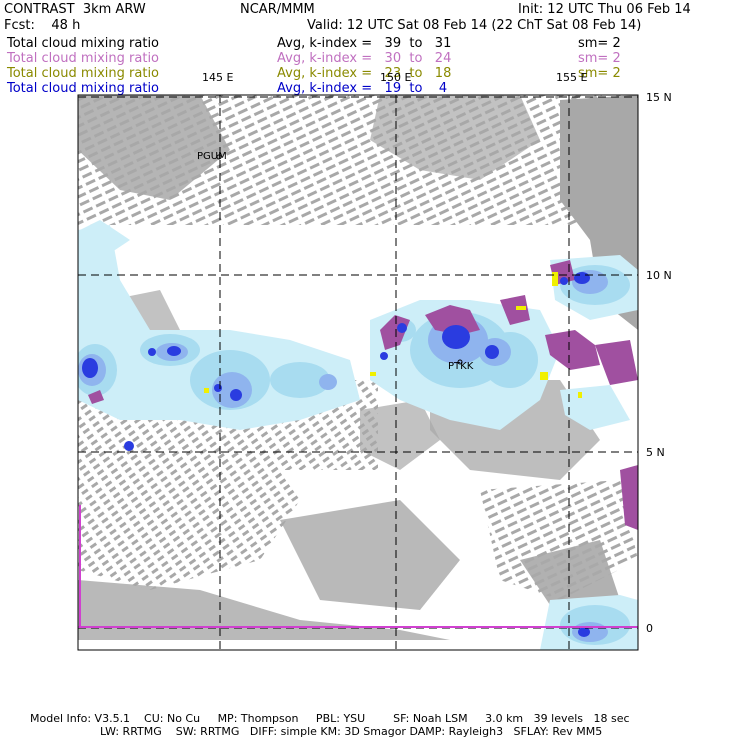  What do you see at coordinates (659, 97) in the screenshot?
I see `lat-label-15n: 15 N` at bounding box center [659, 97].